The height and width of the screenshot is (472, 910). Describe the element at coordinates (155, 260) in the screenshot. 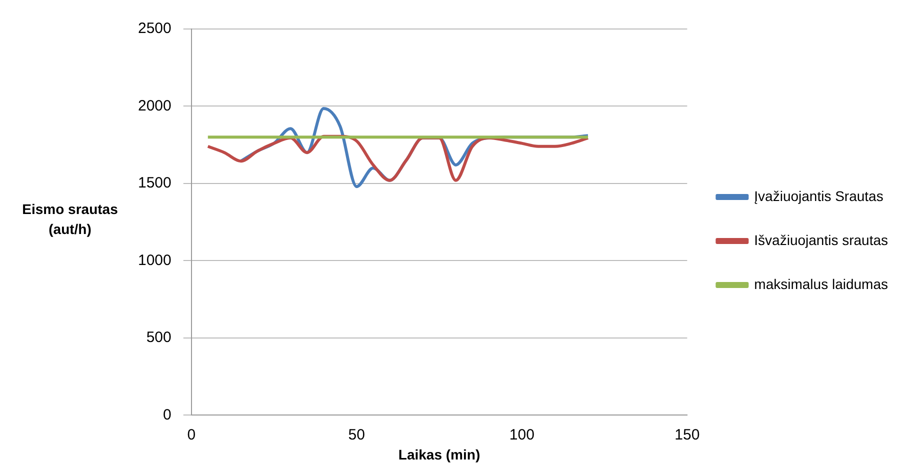

I see `y-tick-label: 1000` at that location.